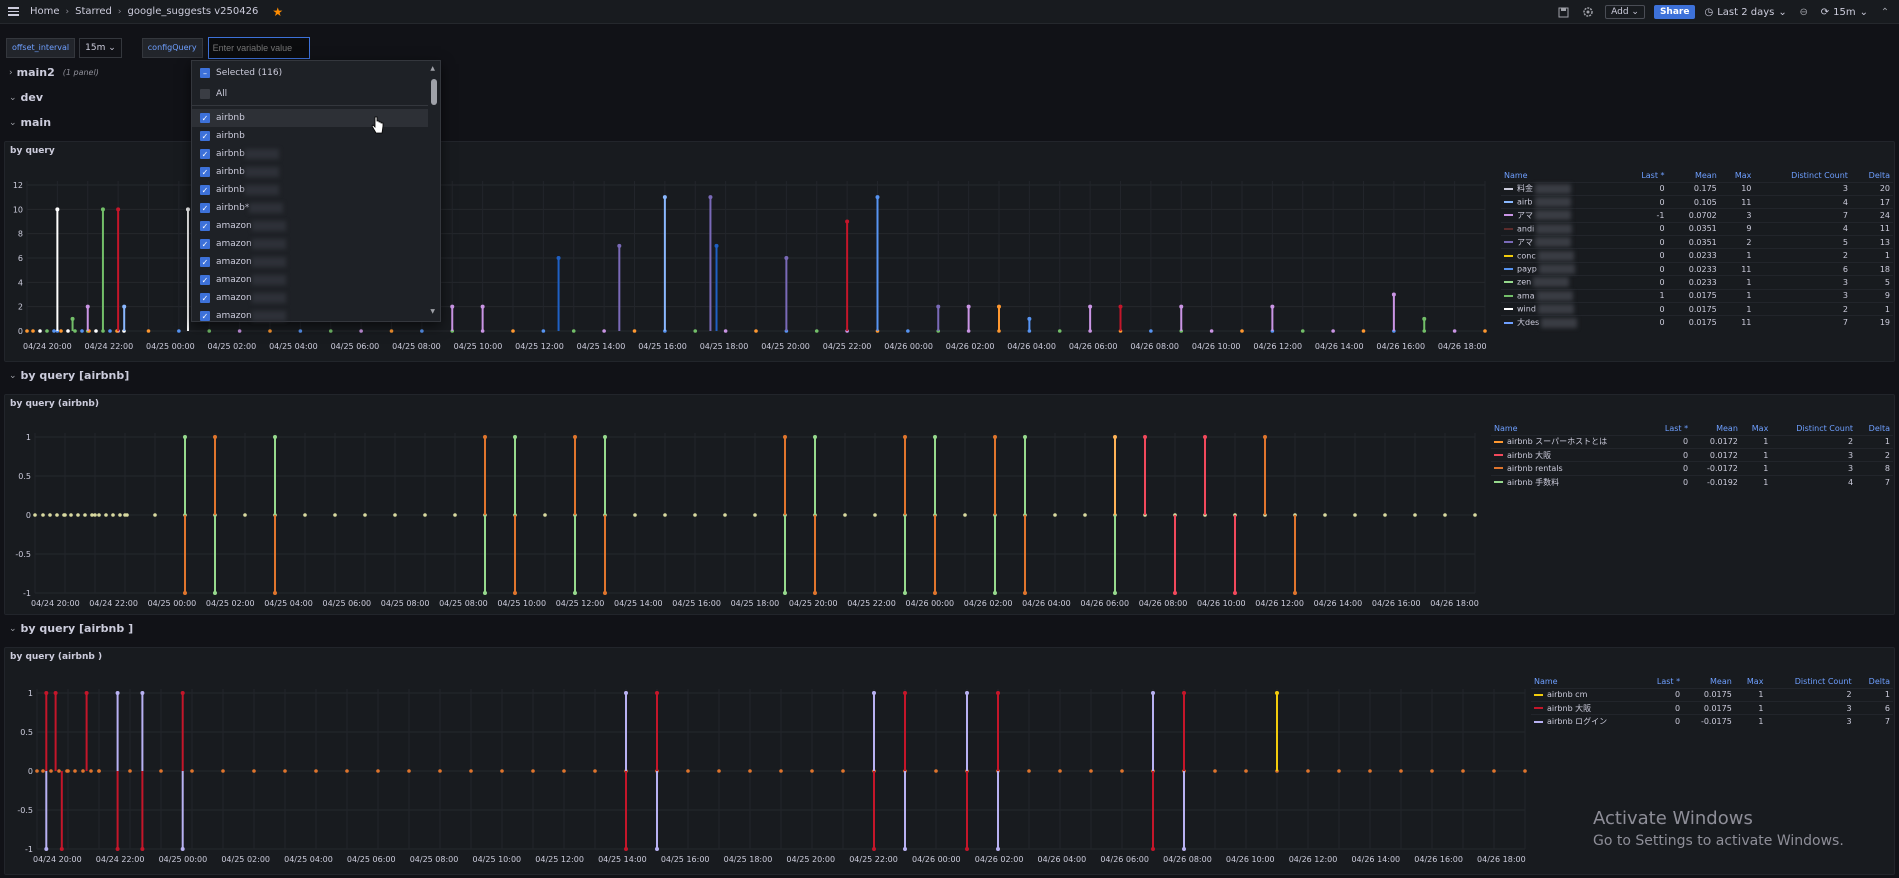  Describe the element at coordinates (1697, 268) in the screenshot. I see `legend-row: payp 0 0.0233 11 6 18` at that location.